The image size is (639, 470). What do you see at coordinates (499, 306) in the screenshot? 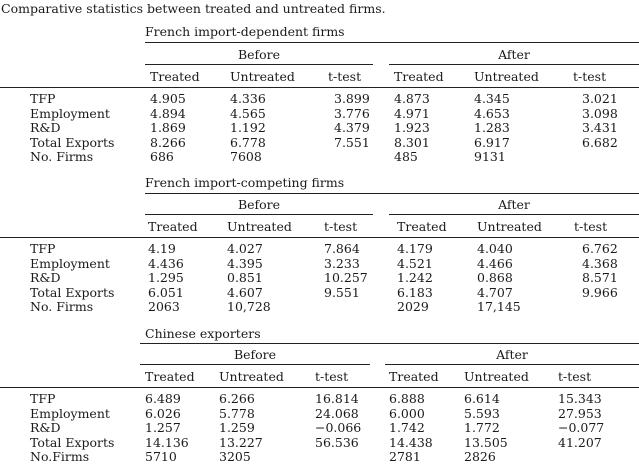
I see `table-cell: 17,145` at bounding box center [499, 306].